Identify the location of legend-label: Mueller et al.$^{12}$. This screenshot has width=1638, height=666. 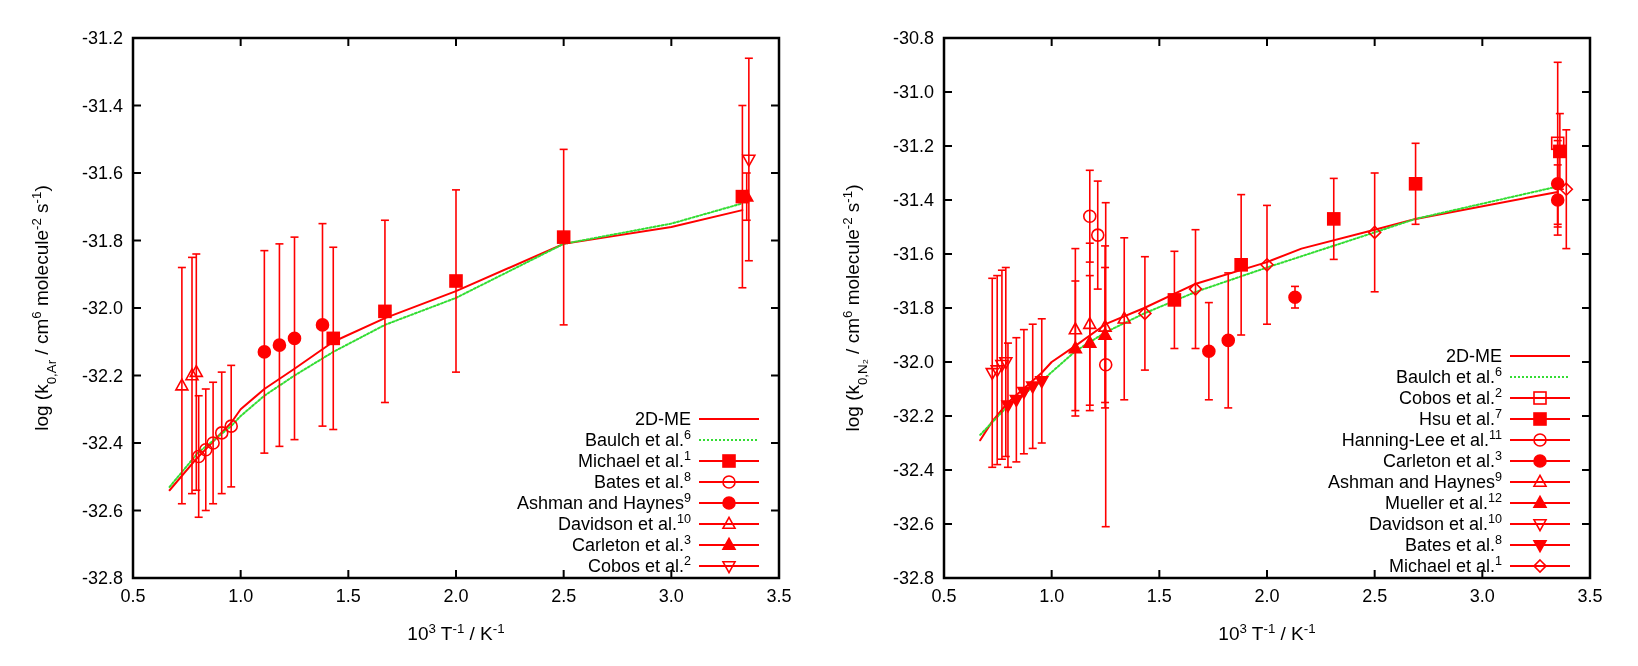
(1443, 502).